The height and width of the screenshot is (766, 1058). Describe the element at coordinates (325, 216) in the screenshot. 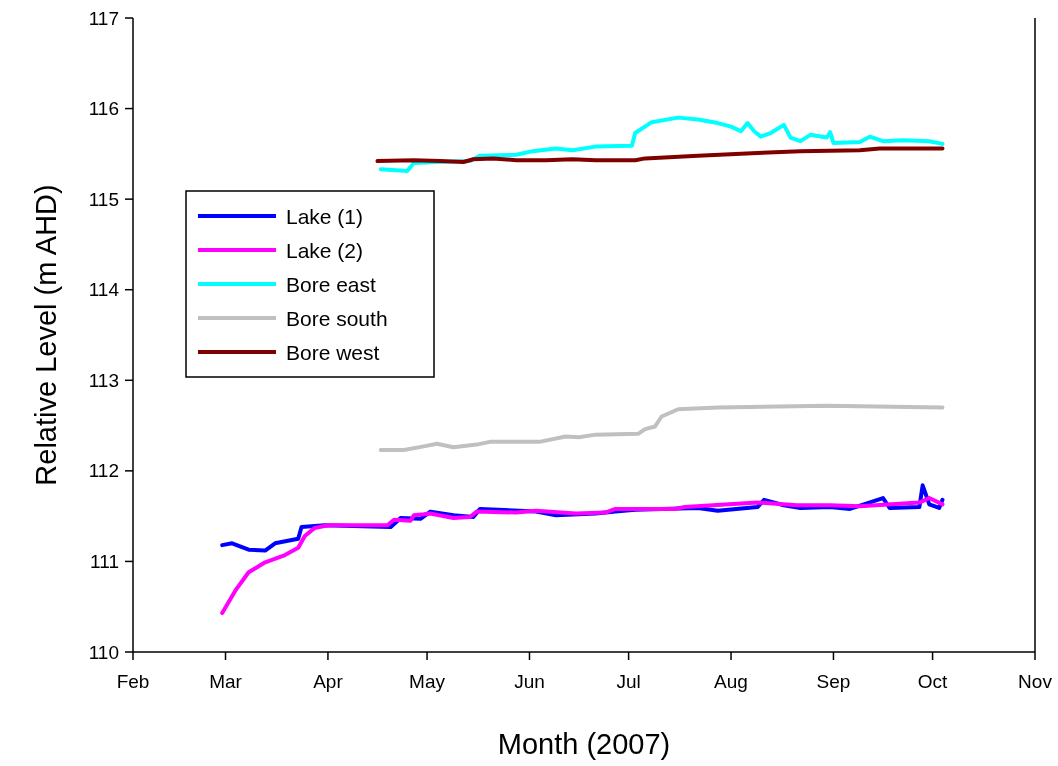

I see `legend-label: Lake (1)` at that location.